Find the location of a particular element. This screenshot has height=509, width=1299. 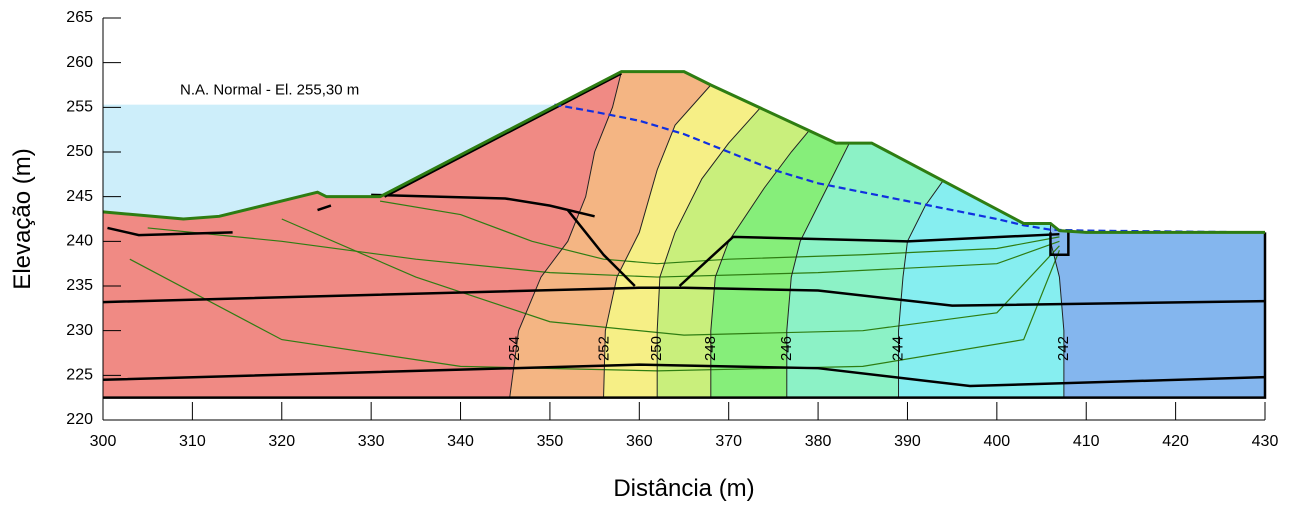

x-tick-label: 330 is located at coordinates (371, 441).